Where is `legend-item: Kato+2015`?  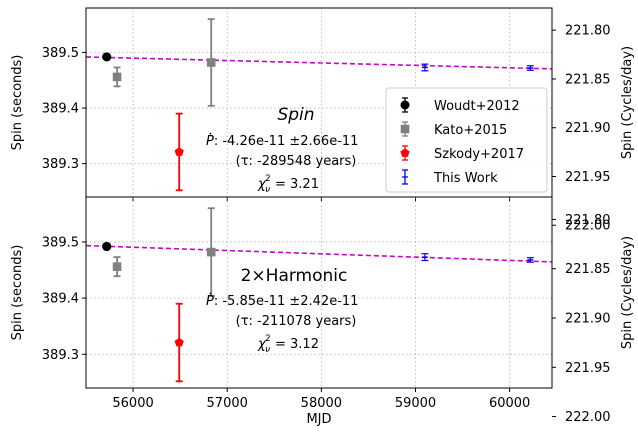 legend-item: Kato+2015 is located at coordinates (453, 129).